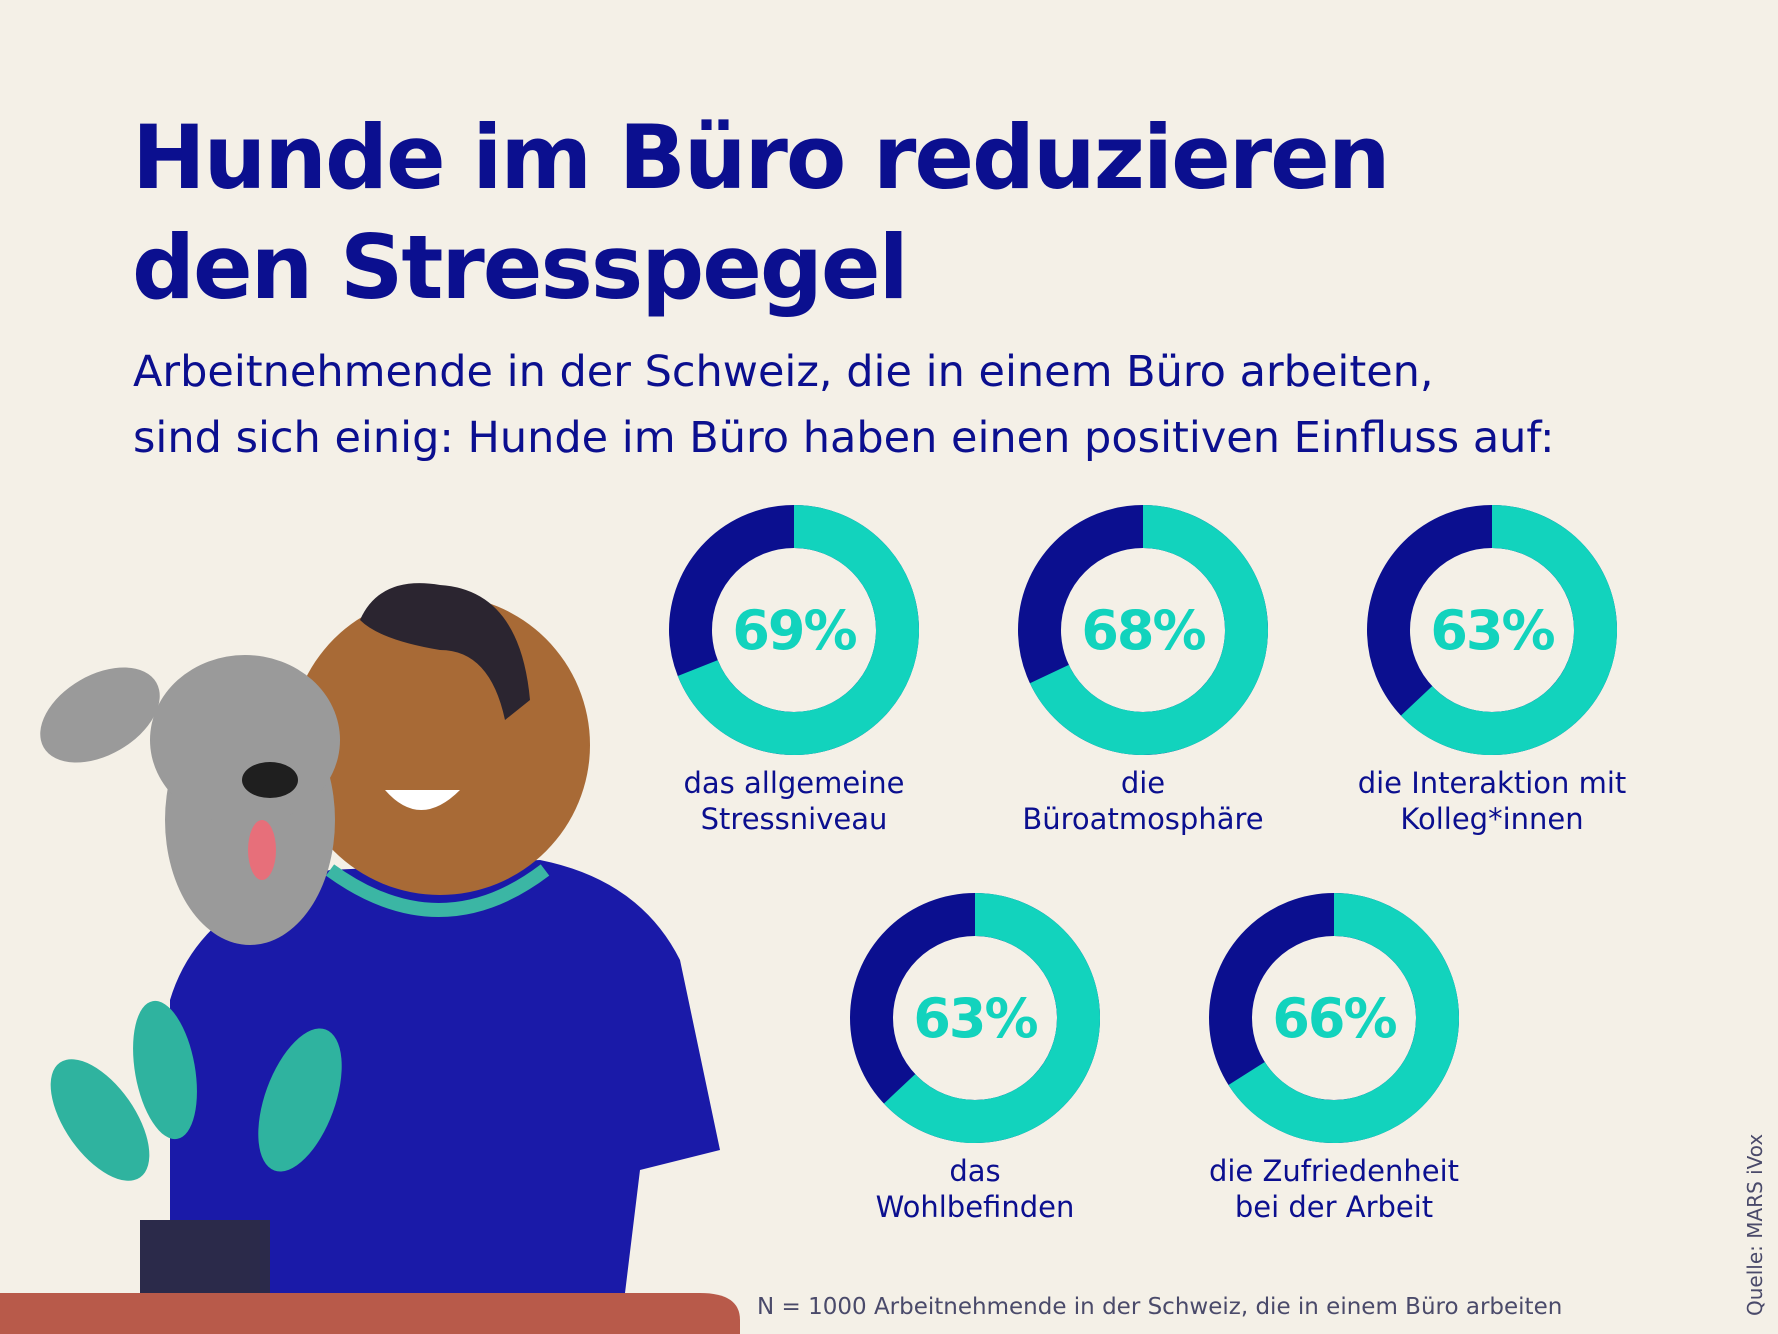  What do you see at coordinates (270, 780) in the screenshot?
I see `dog-nose` at bounding box center [270, 780].